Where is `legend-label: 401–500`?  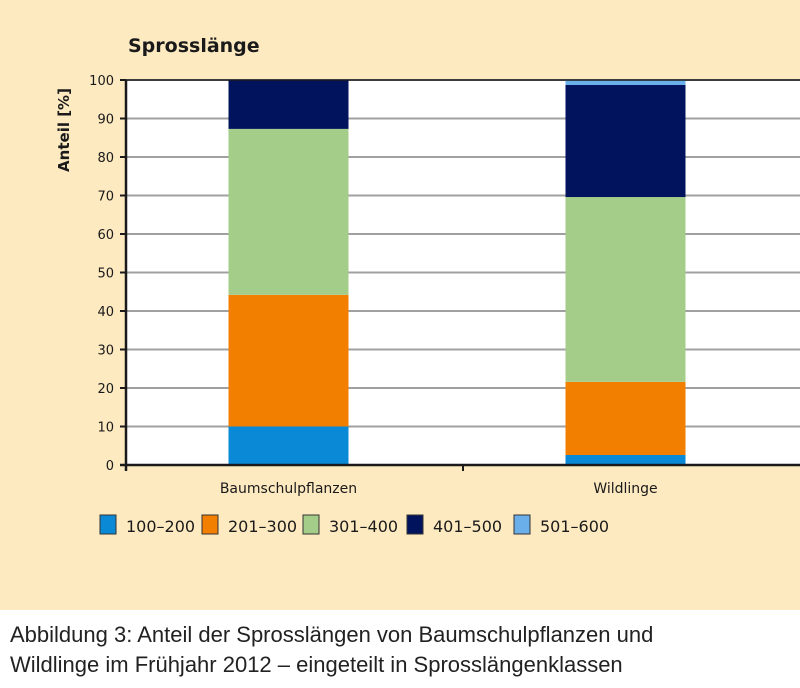 legend-label: 401–500 is located at coordinates (467, 526).